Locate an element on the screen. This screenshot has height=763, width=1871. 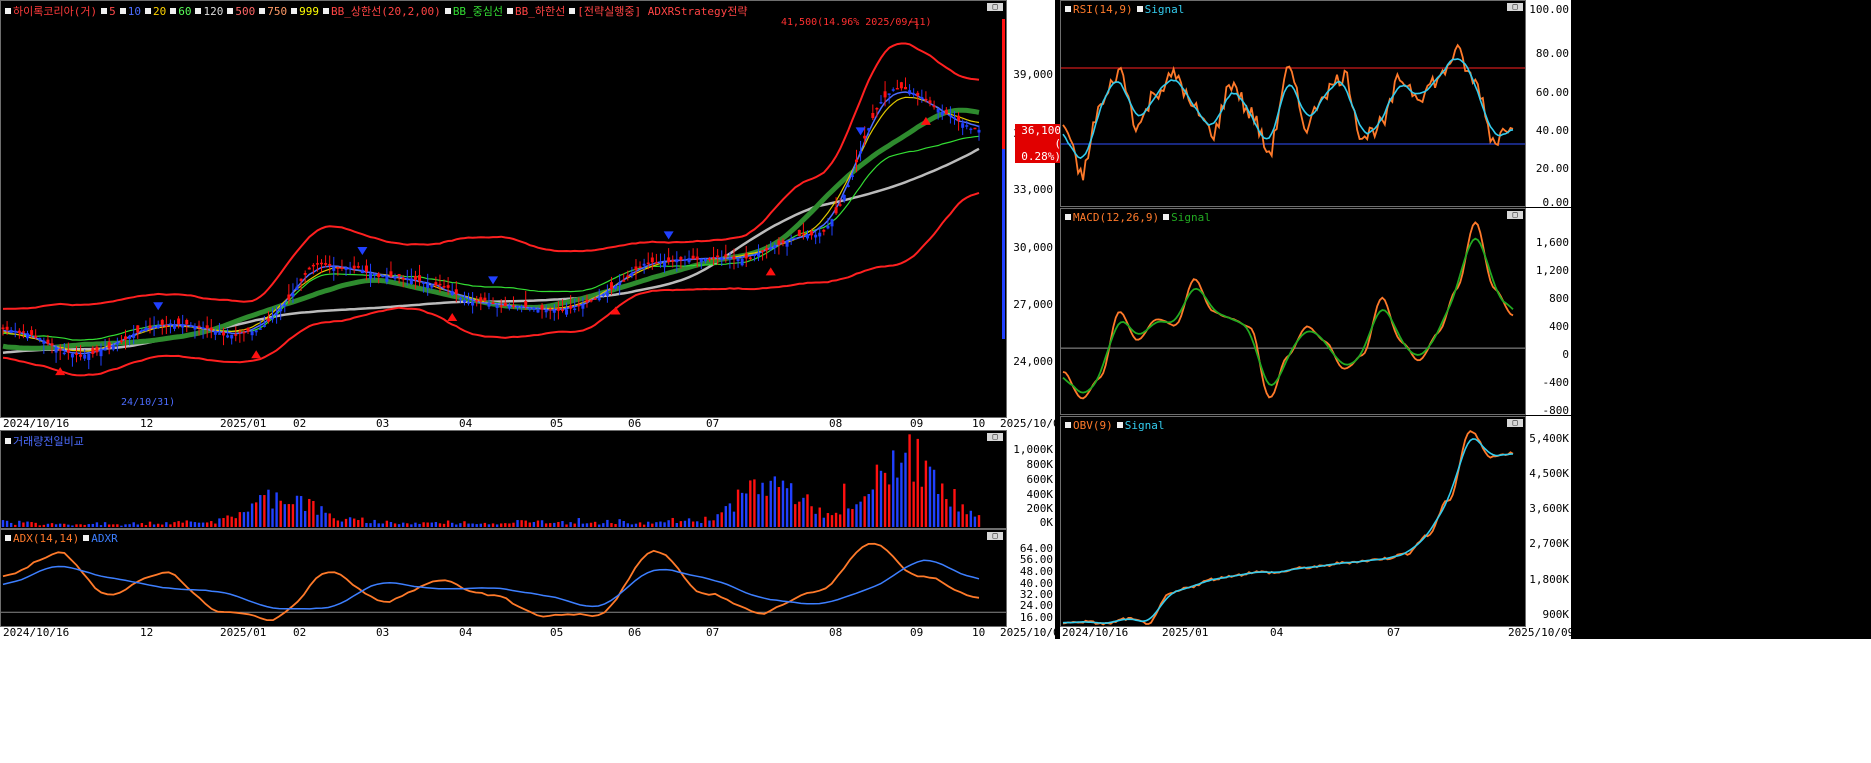
y-tick-label: 40.00 is located at coordinates (1552, 130).